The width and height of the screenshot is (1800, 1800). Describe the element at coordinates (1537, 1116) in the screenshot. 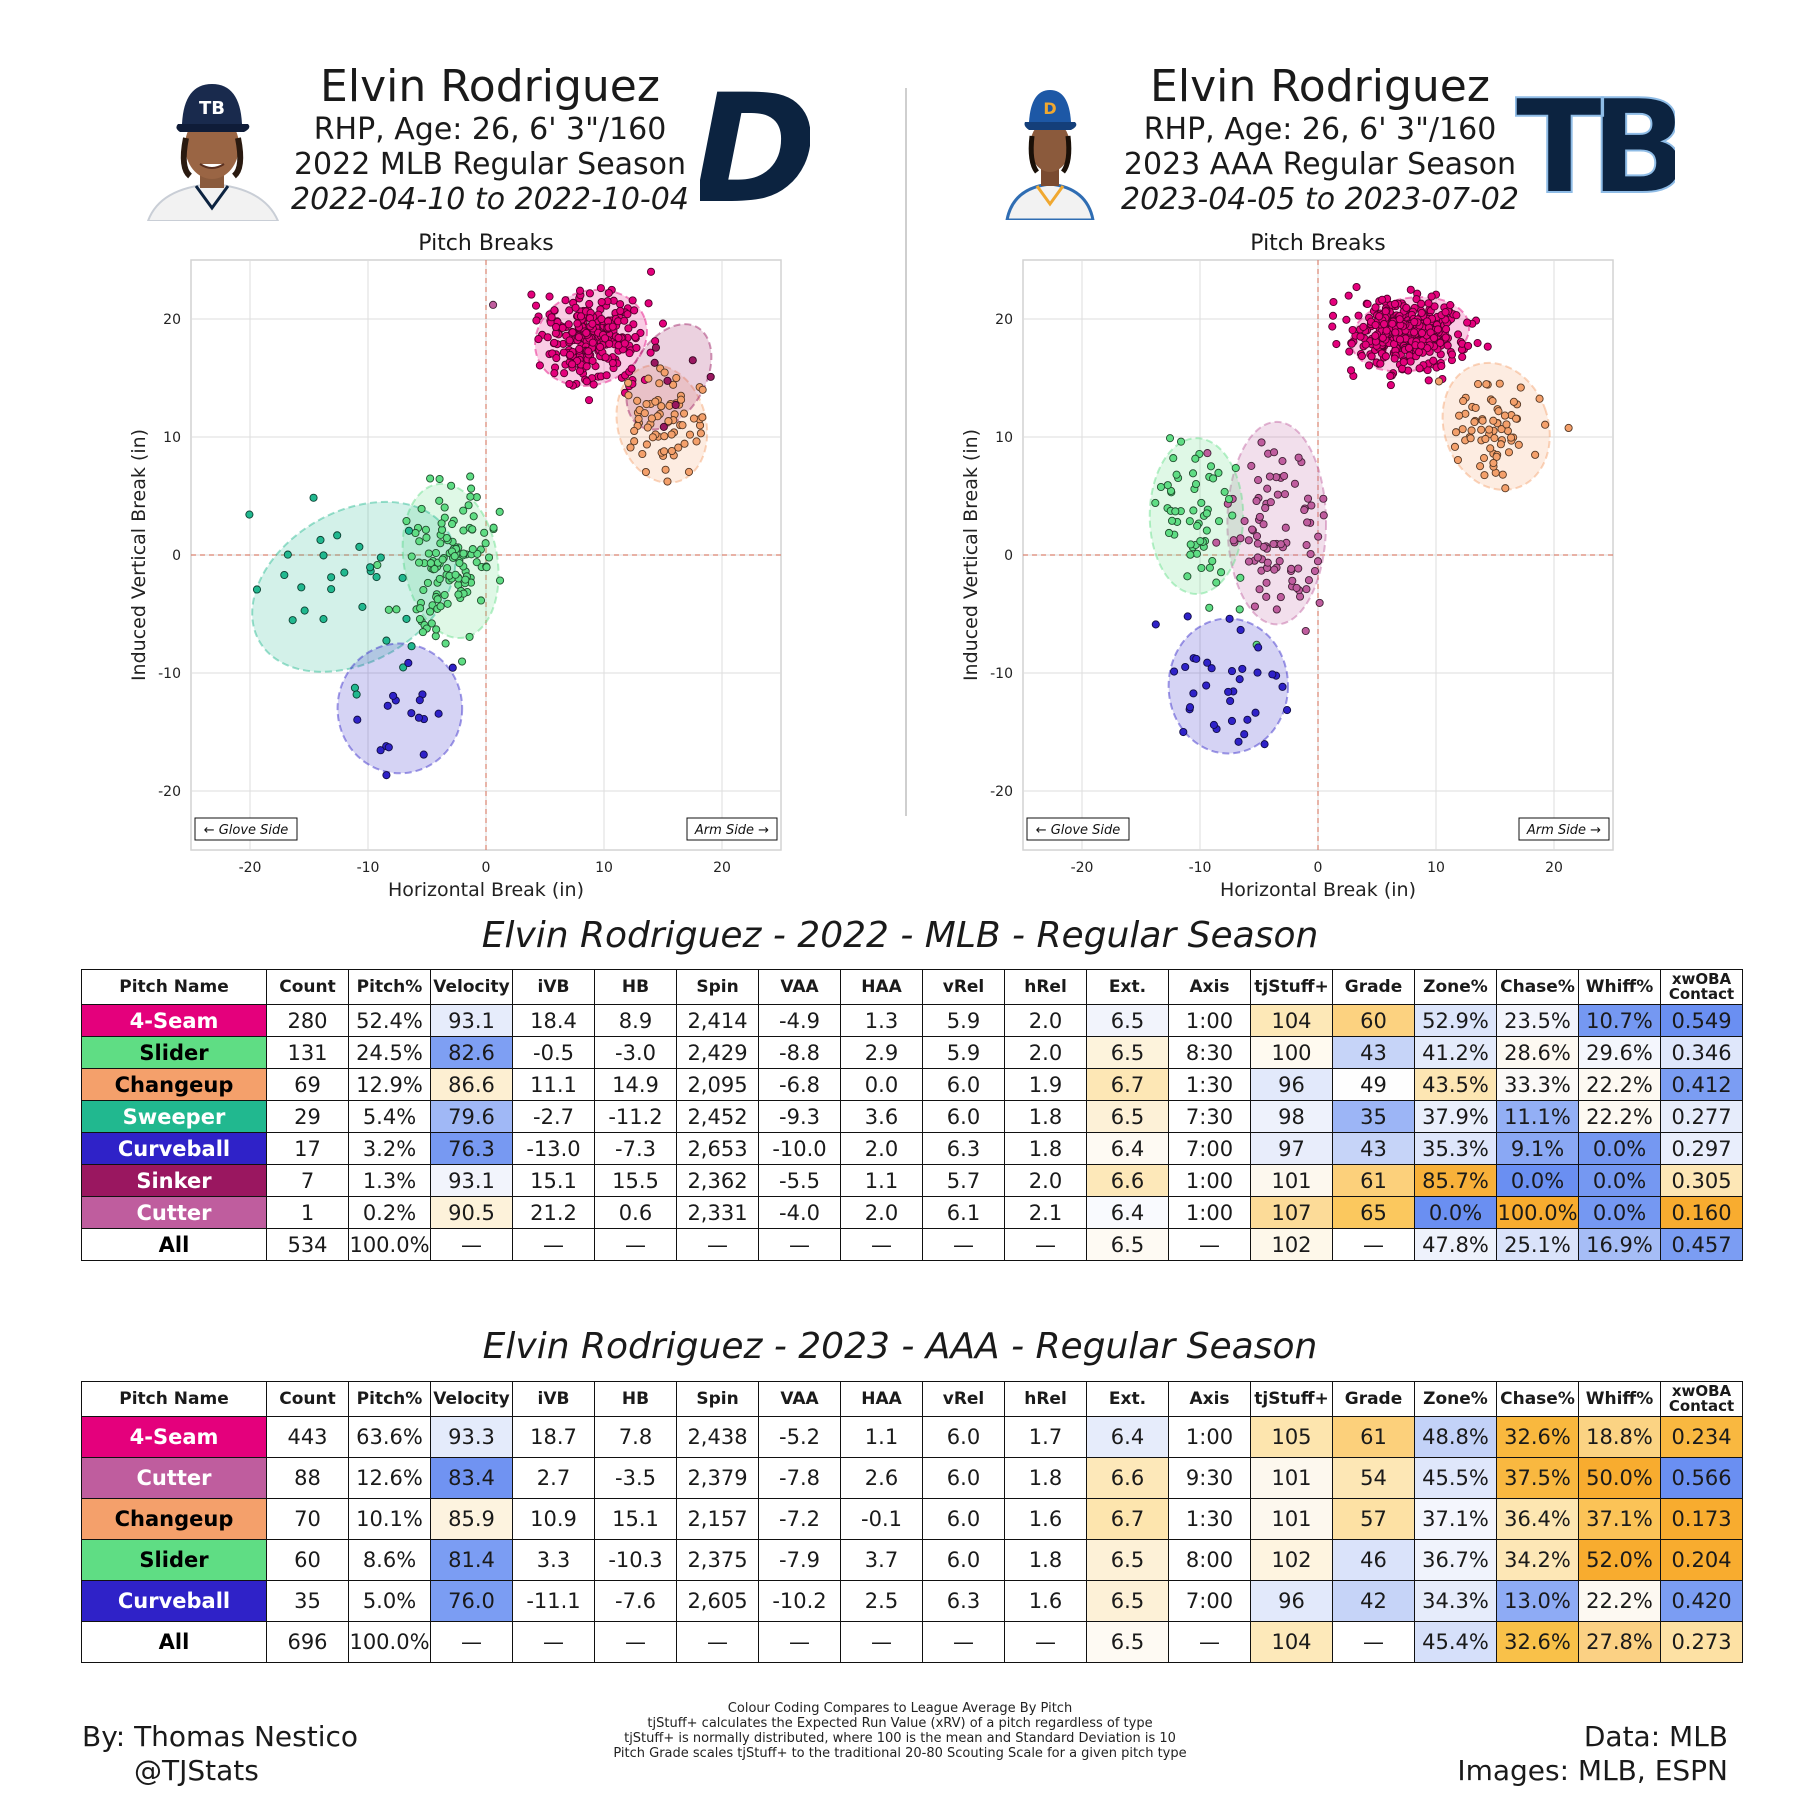

I see `stat-cell-chase: 11.1%` at that location.